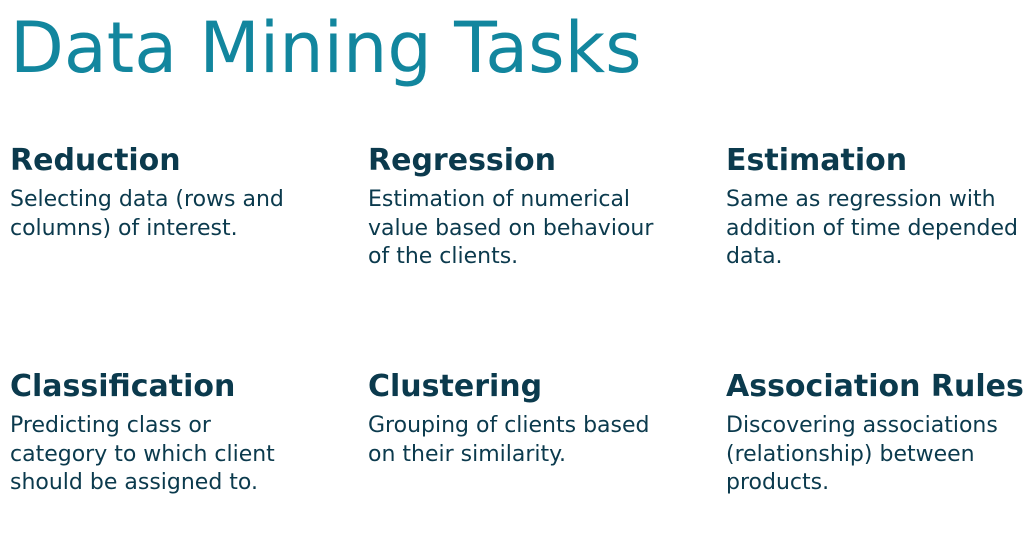  I want to click on task-heading: Estimation, so click(817, 160).